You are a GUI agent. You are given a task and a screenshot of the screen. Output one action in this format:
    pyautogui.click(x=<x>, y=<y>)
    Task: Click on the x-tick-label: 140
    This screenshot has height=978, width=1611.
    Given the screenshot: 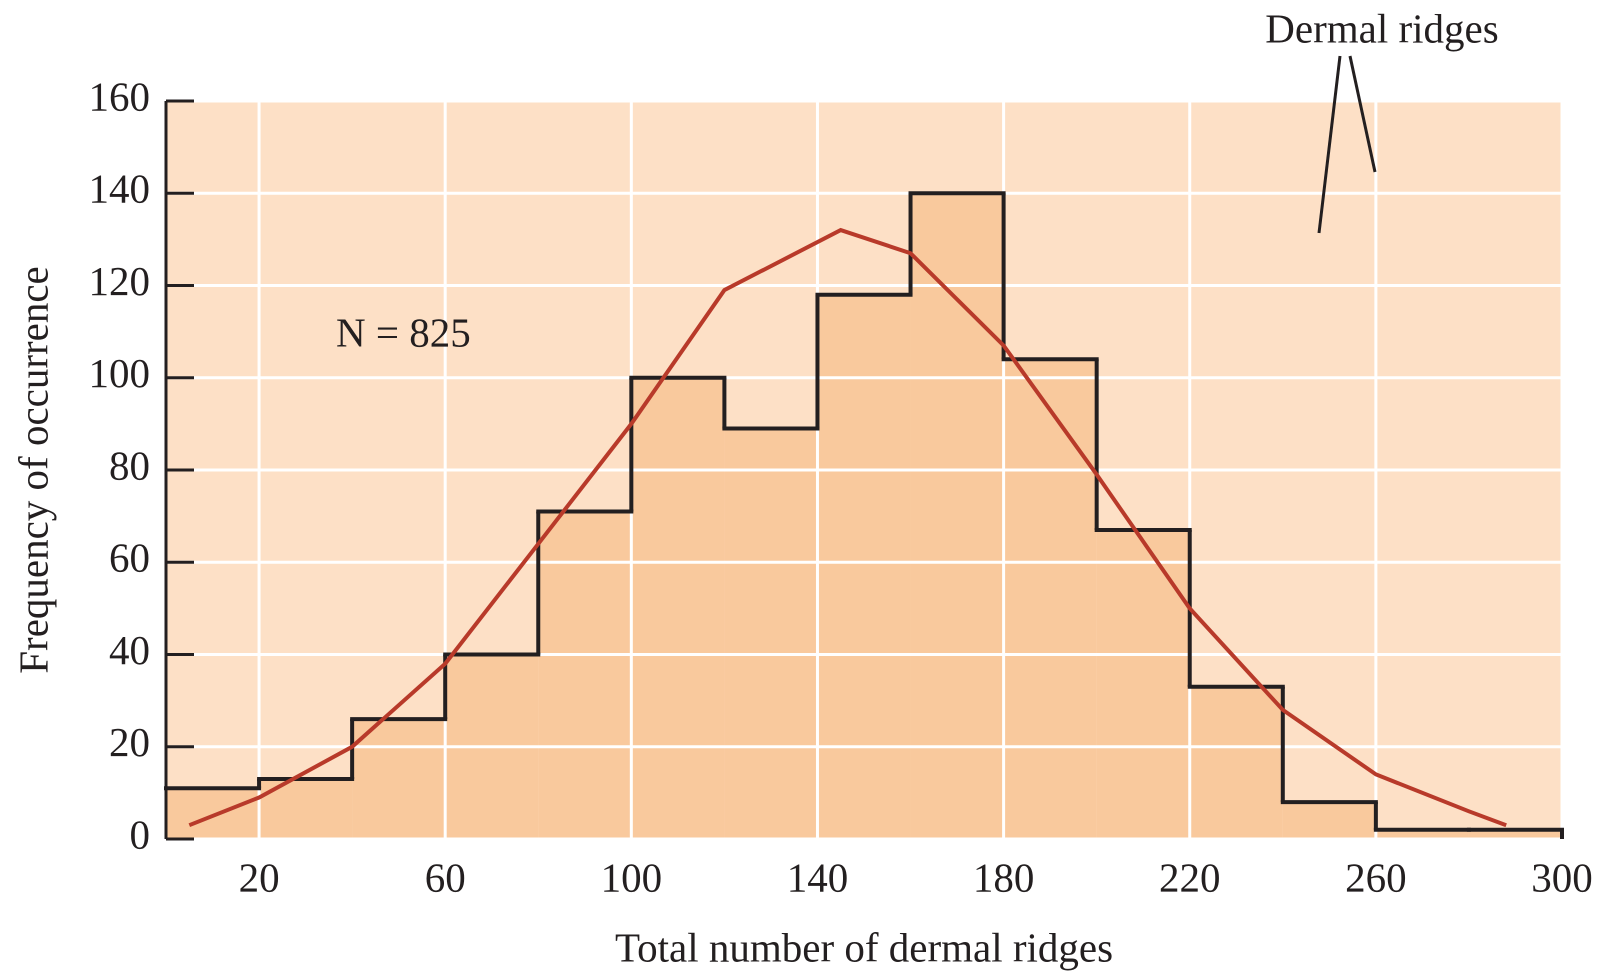 What is the action you would take?
    pyautogui.click(x=818, y=877)
    